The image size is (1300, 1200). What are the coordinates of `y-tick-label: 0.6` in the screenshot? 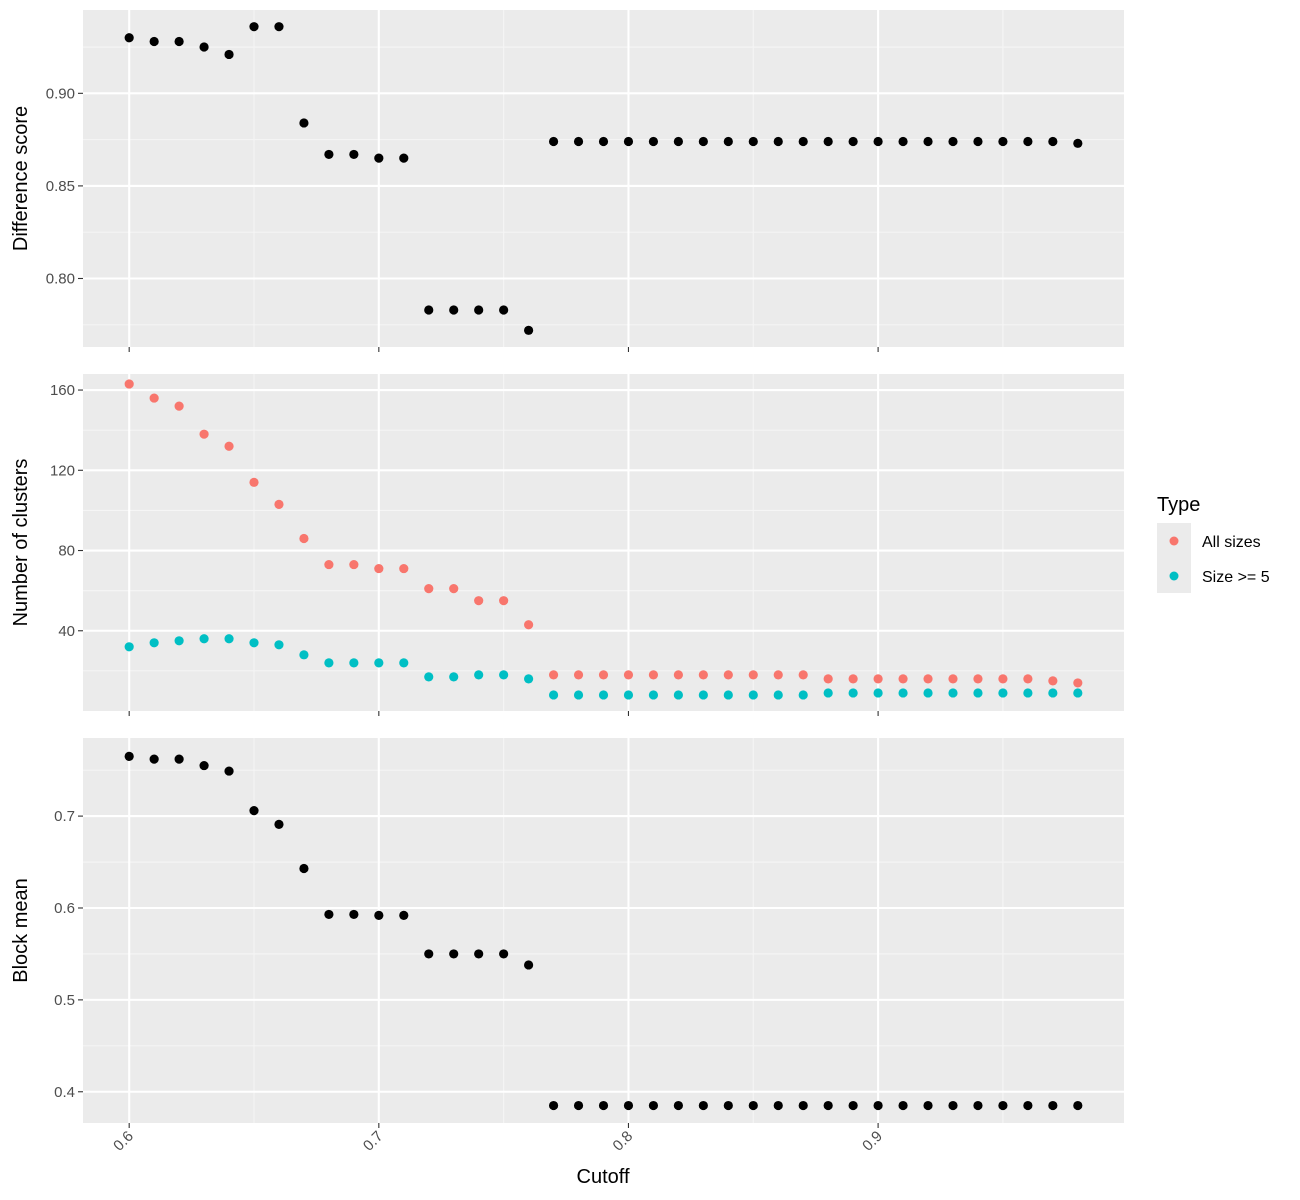 It's located at (64, 908).